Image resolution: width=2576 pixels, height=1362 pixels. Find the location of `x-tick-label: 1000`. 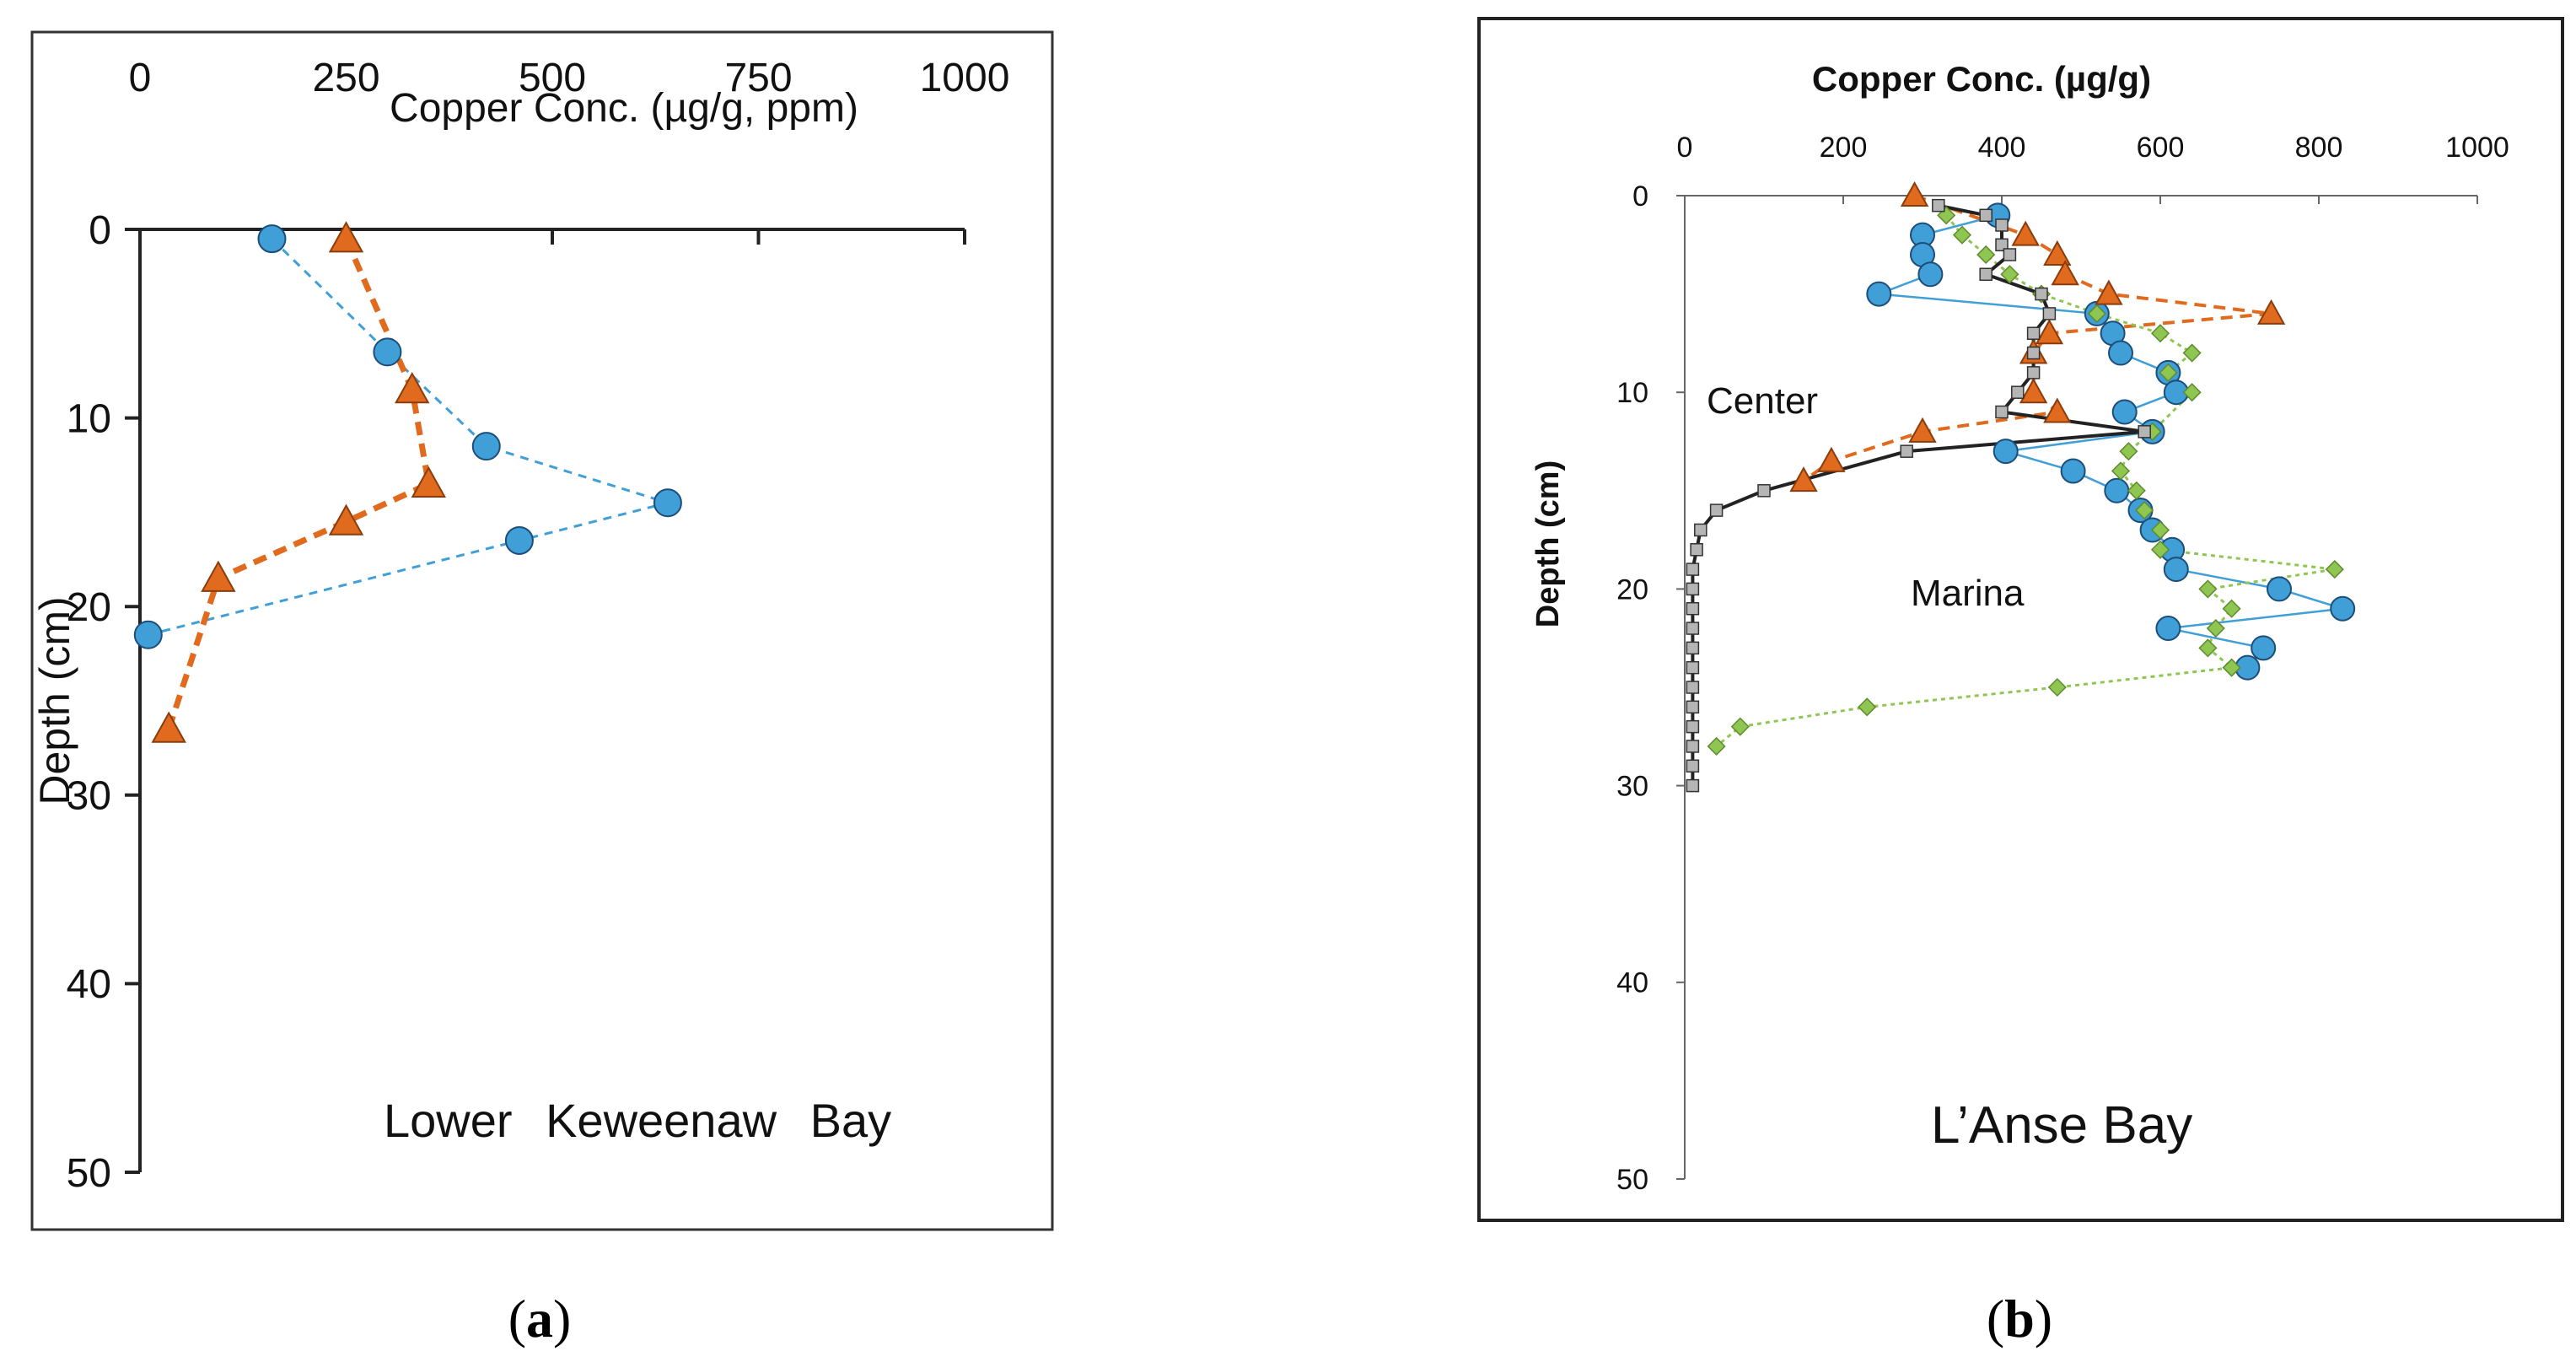

x-tick-label: 1000 is located at coordinates (965, 78).